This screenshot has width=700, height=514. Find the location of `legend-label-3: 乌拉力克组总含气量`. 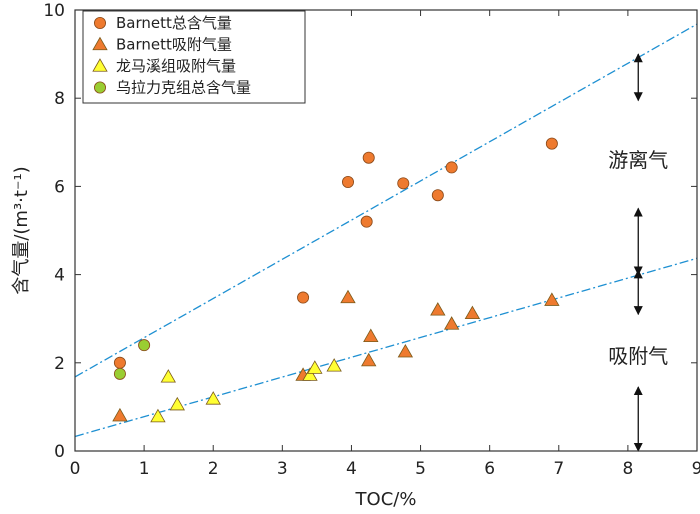

legend-label-3: 乌拉力克组总含气量 is located at coordinates (183, 88).